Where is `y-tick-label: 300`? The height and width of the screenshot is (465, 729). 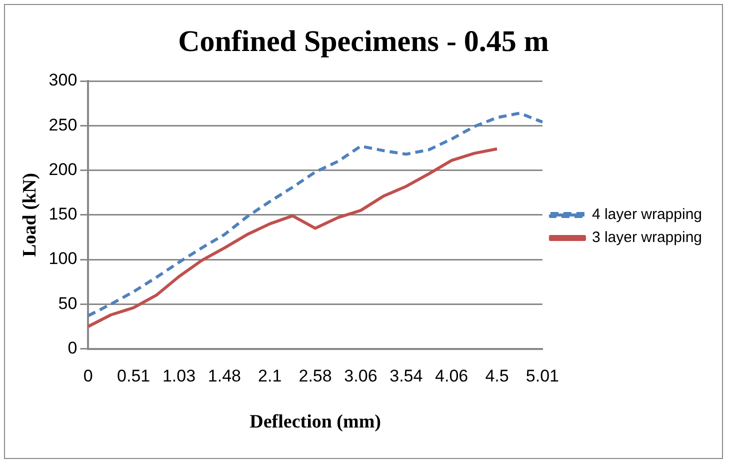 y-tick-label: 300 is located at coordinates (63, 80).